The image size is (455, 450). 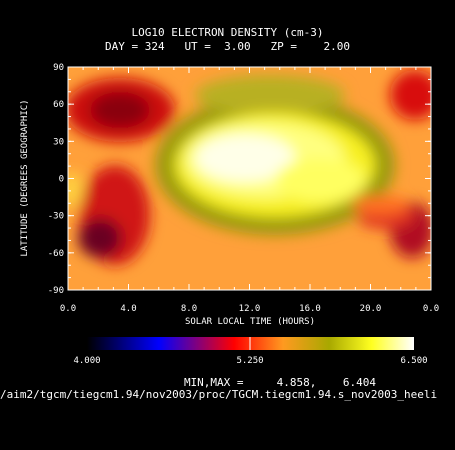 I want to click on y-tick-label: 0, so click(x=61, y=180).